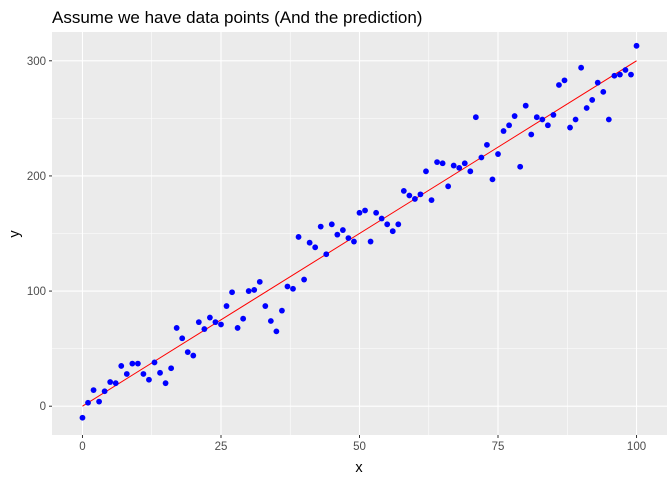  Describe the element at coordinates (36, 292) in the screenshot. I see `y-tick-label: 100` at that location.